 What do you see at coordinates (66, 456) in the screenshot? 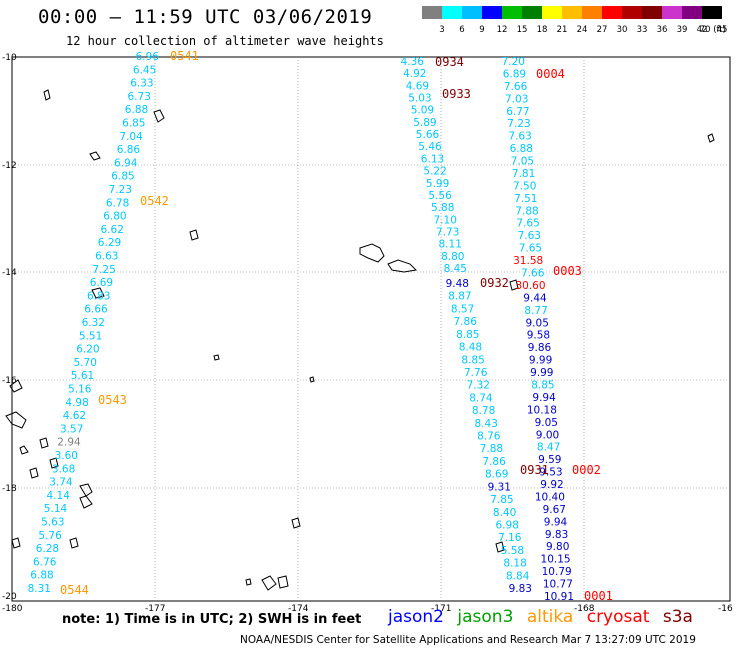
I see `swh-label: 3.60` at bounding box center [66, 456].